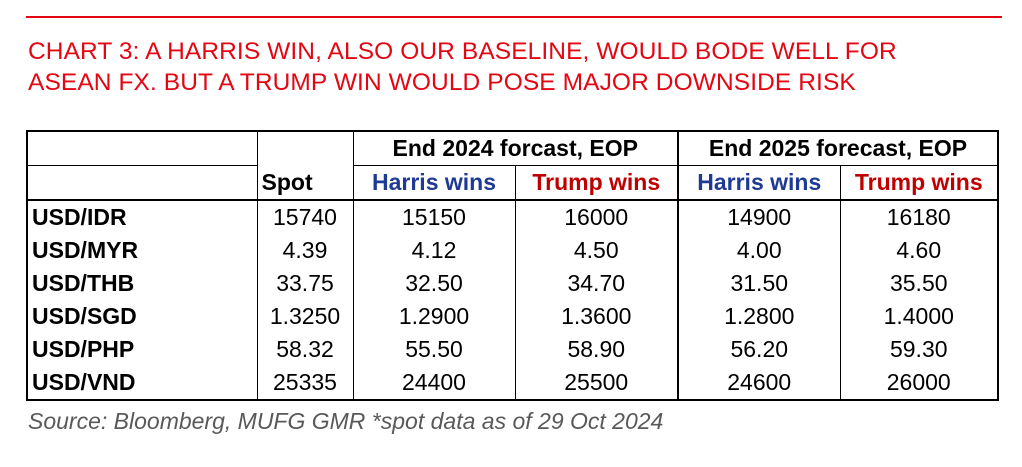 The width and height of the screenshot is (1022, 467). What do you see at coordinates (919, 183) in the screenshot?
I see `column-header-2025-trump: Trump wins` at bounding box center [919, 183].